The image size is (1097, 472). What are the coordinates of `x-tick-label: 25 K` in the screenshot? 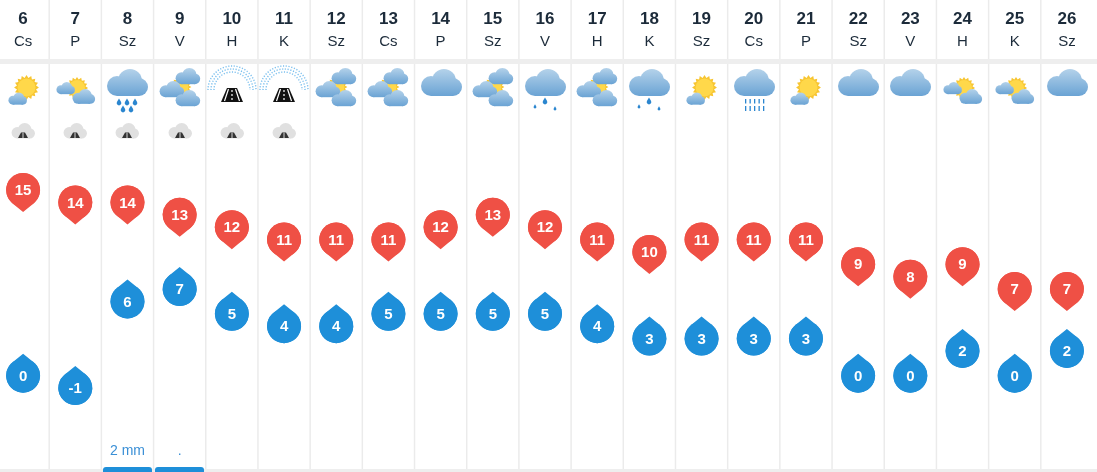 It's located at (1015, 29).